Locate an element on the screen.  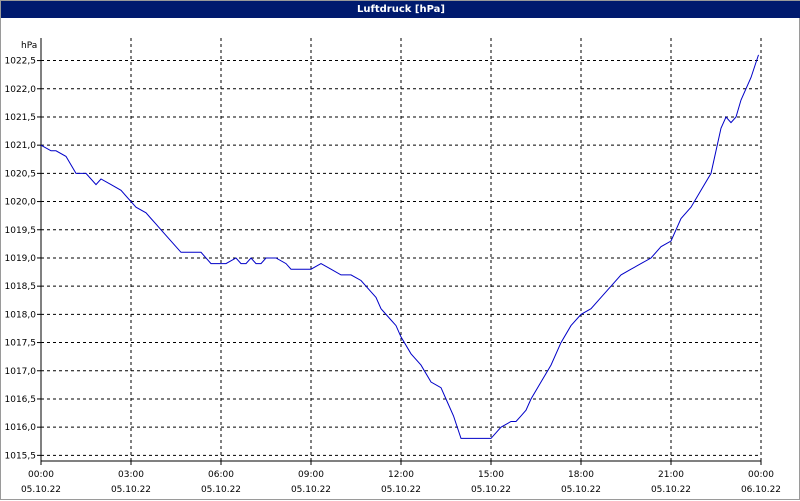
y-tick-label: 1016,0 is located at coordinates (21, 428).